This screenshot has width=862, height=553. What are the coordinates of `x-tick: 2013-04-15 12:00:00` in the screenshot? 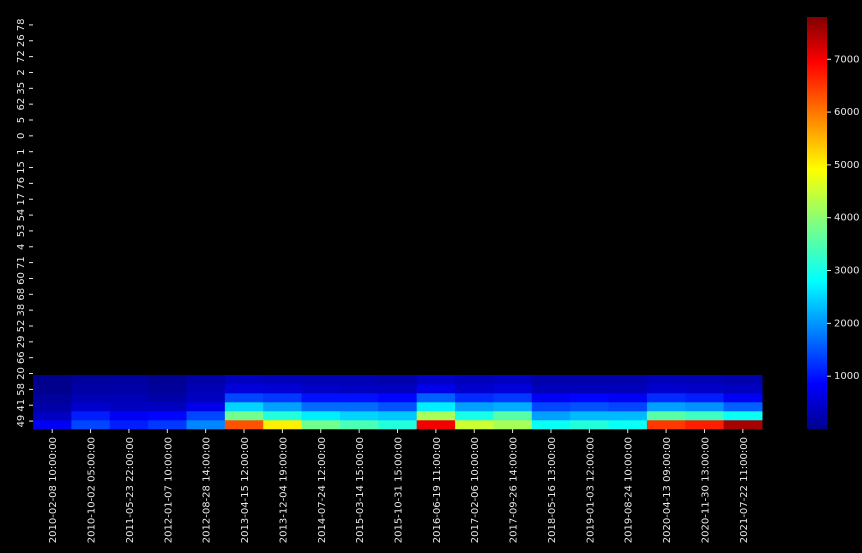 It's located at (245, 486).